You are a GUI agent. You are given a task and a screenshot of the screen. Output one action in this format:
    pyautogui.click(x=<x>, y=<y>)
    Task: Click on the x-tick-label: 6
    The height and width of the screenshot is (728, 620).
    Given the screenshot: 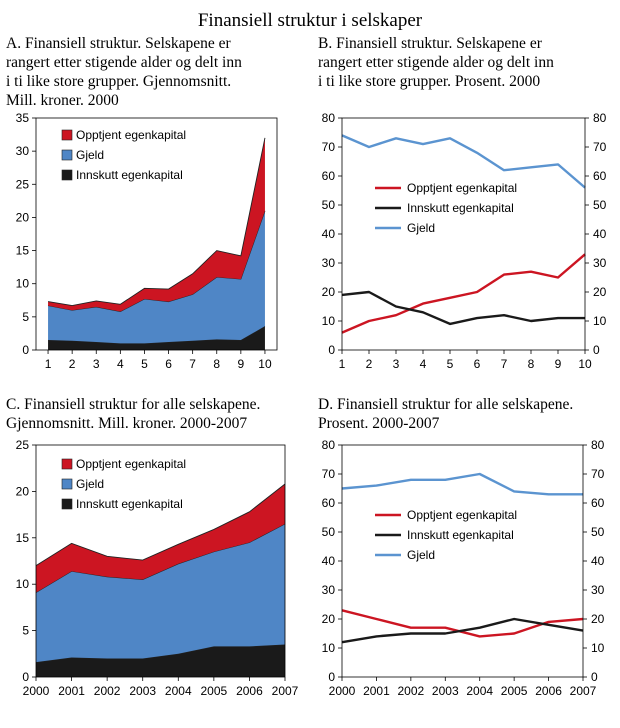 What is the action you would take?
    pyautogui.click(x=477, y=364)
    